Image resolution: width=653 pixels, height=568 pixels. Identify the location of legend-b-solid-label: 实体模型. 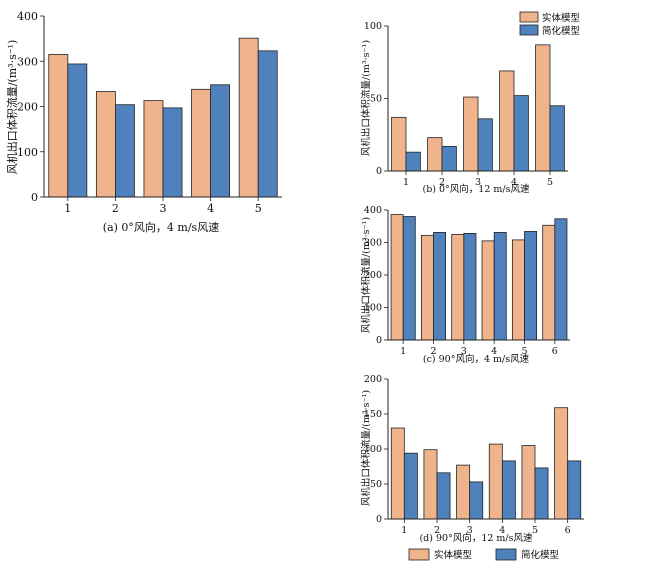
(561, 18).